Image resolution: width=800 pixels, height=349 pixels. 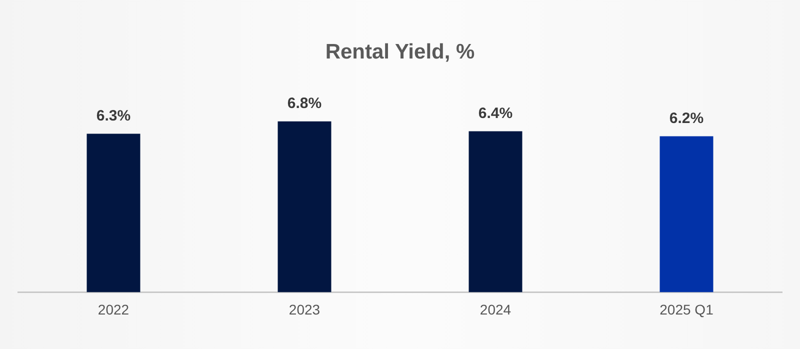 I want to click on x-tick-label: 2025 Q1, so click(x=687, y=309).